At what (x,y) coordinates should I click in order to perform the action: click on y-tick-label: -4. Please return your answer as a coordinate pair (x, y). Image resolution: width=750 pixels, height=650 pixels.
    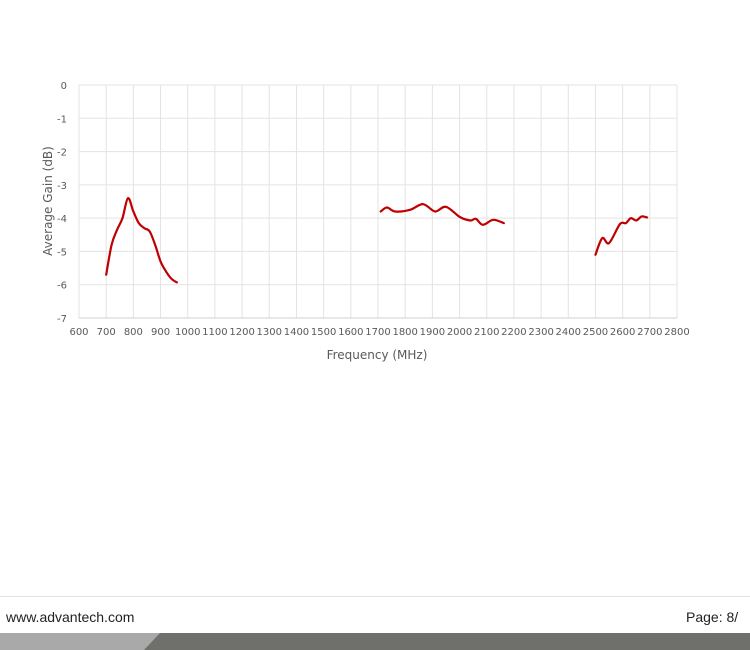
    Looking at the image, I should click on (62, 219).